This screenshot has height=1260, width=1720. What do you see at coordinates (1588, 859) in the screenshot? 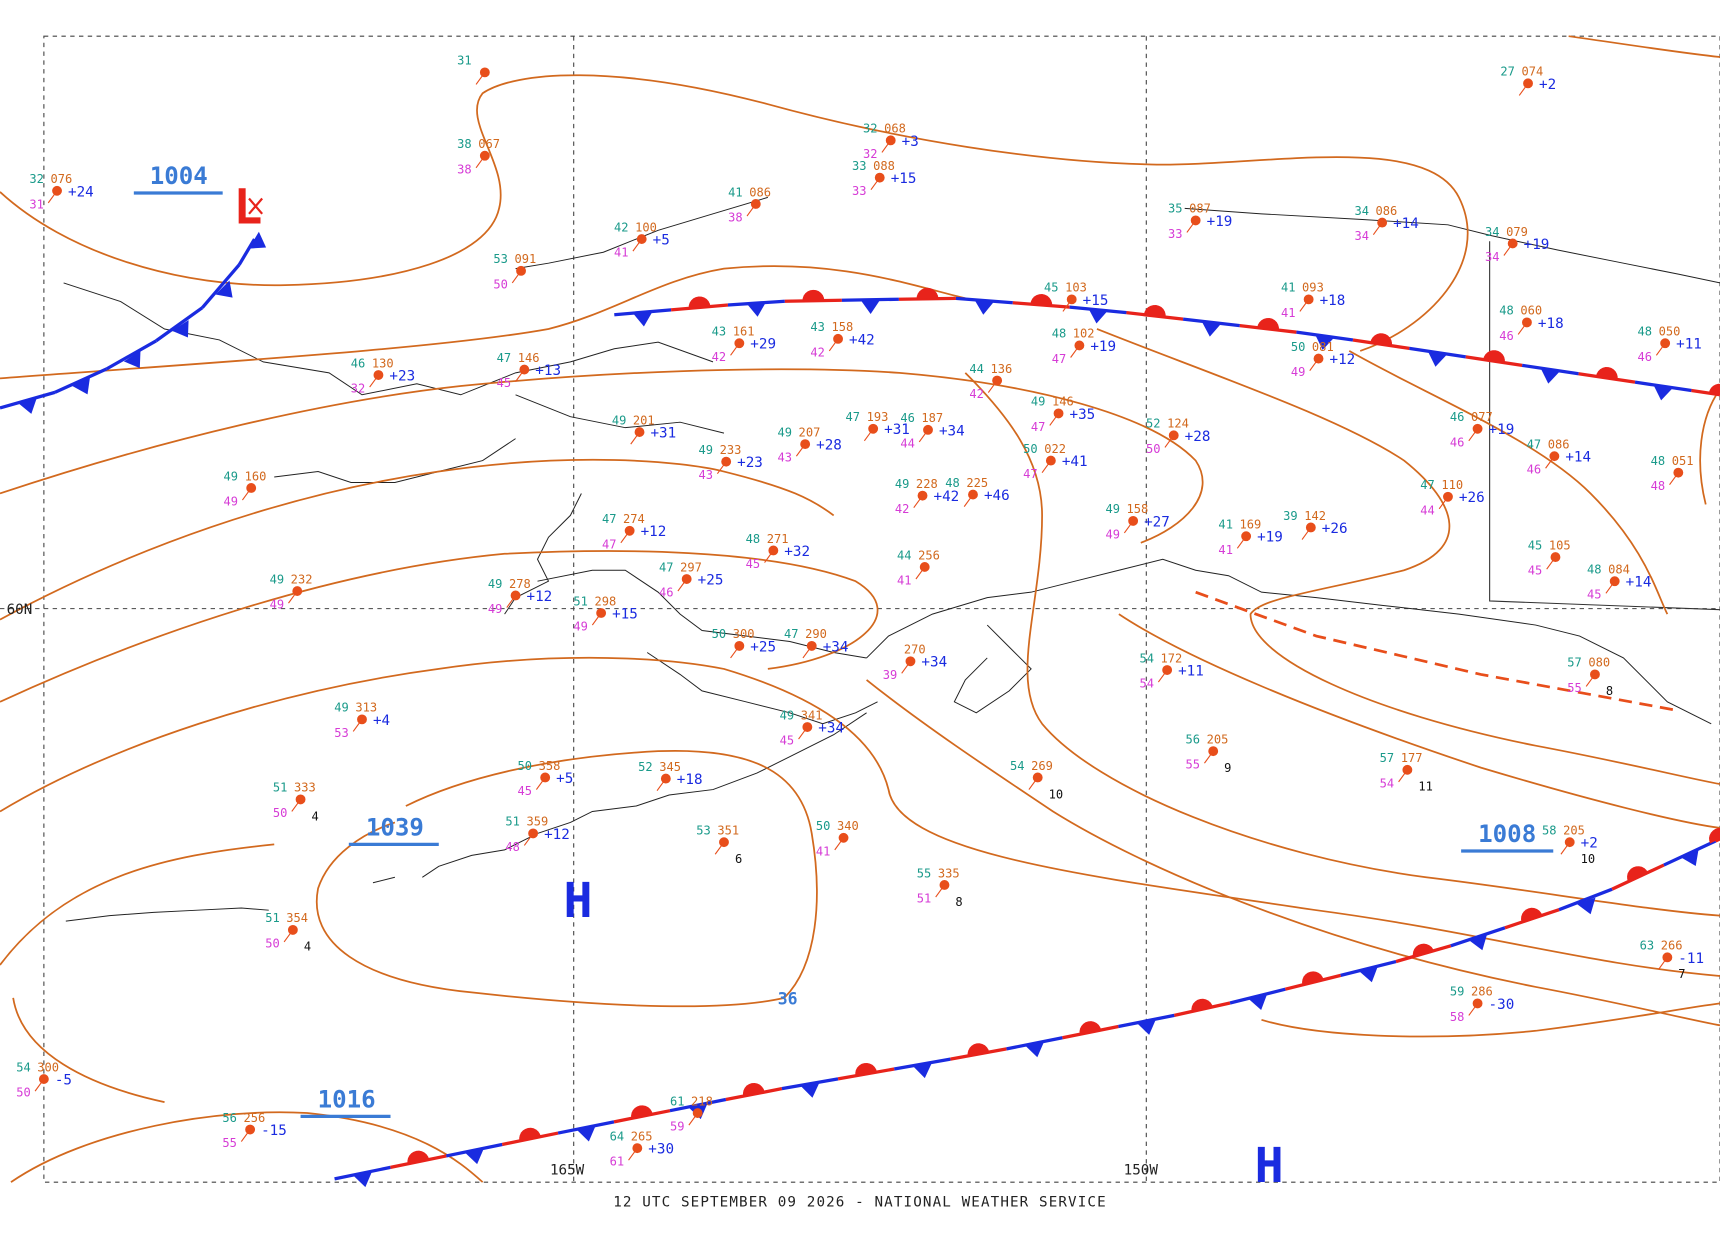
I see `station-extra: 10` at bounding box center [1588, 859].